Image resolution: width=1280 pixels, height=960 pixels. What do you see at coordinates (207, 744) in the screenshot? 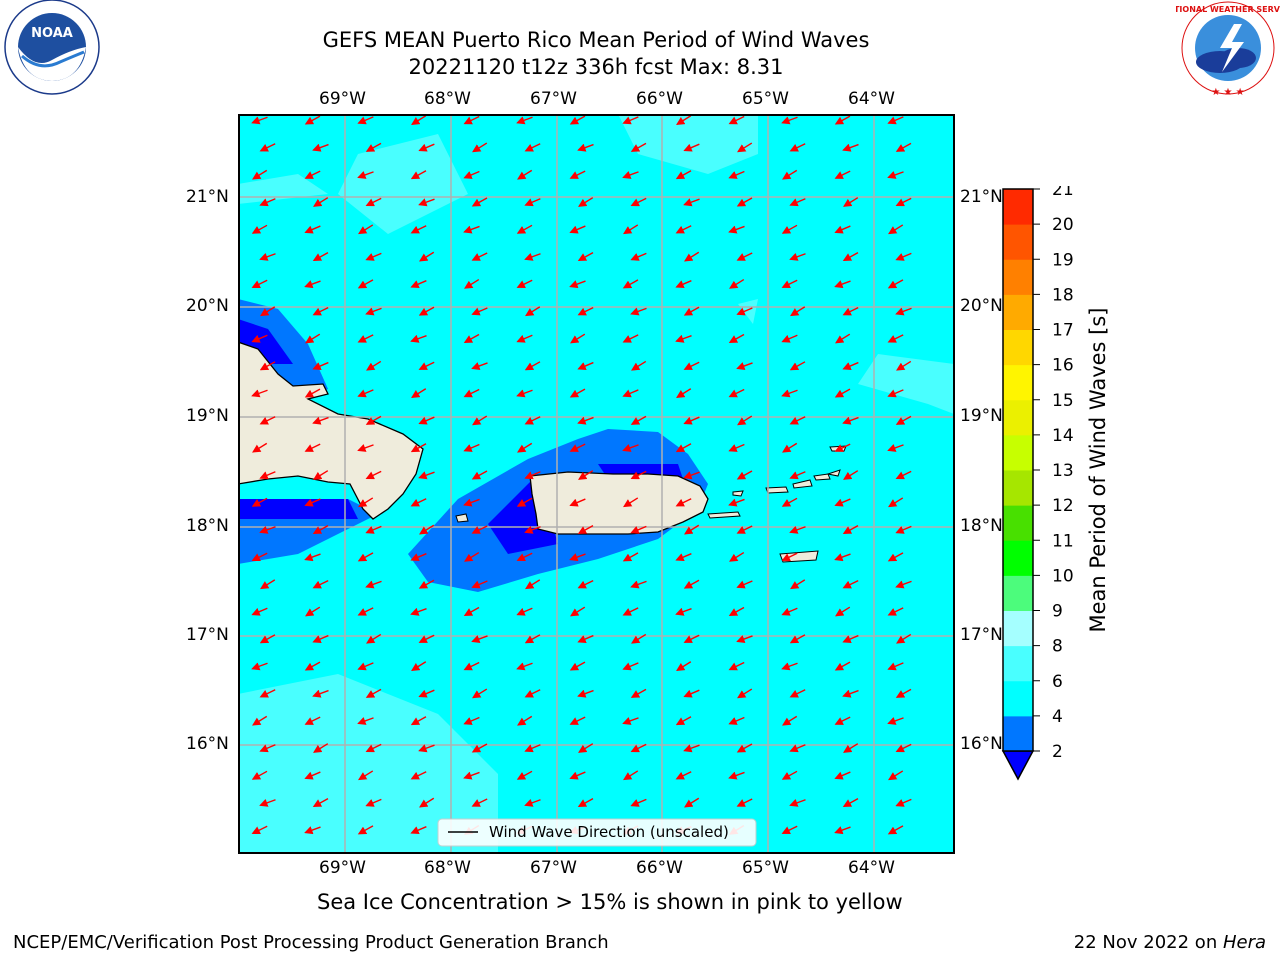
I see `lat-label-left: 16°N` at bounding box center [207, 744].